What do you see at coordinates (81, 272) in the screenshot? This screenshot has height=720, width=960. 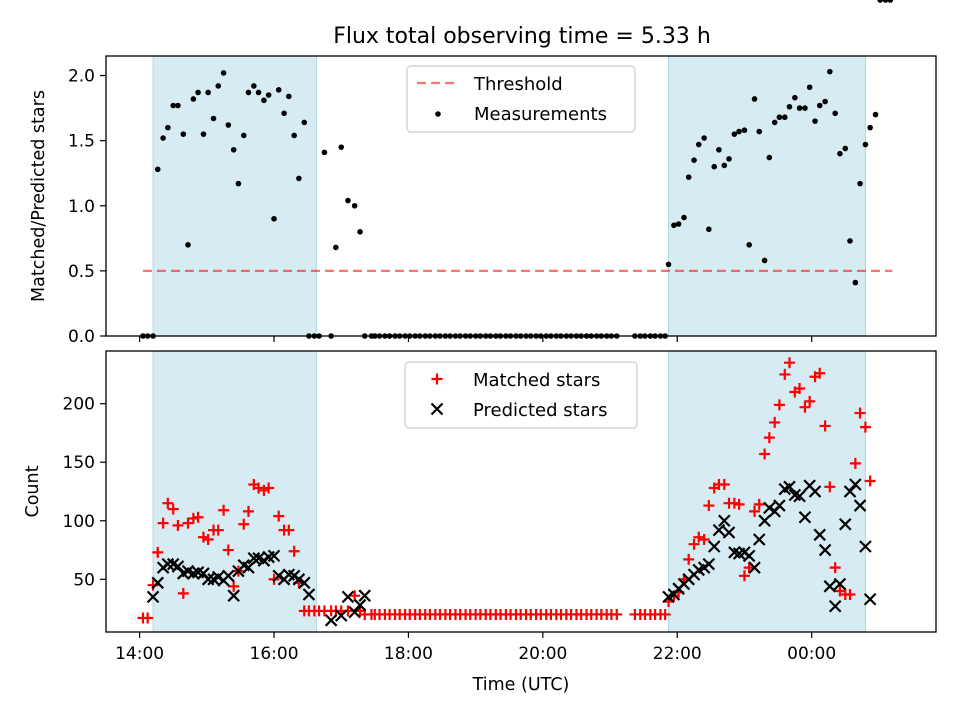 I see `top-ytick-label: 0.5` at bounding box center [81, 272].